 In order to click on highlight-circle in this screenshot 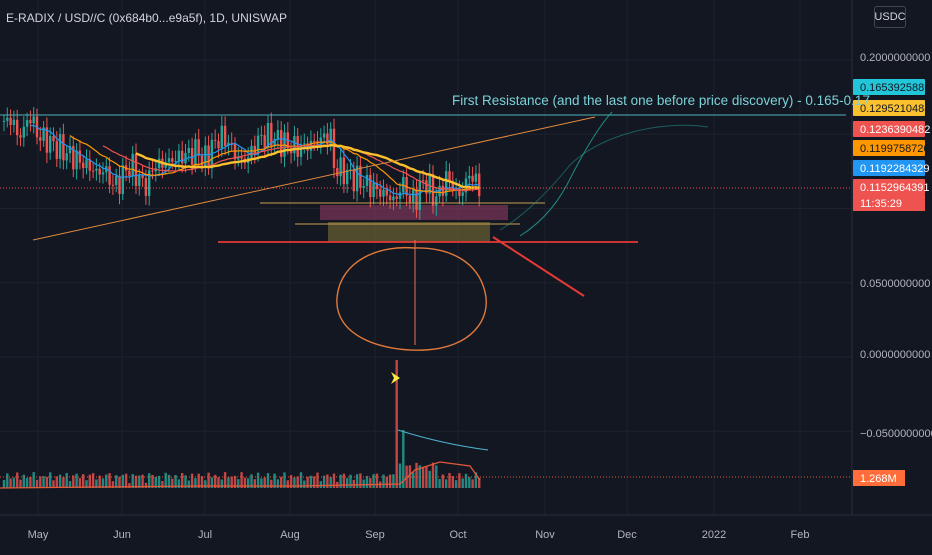, I will do `click(411, 298)`.